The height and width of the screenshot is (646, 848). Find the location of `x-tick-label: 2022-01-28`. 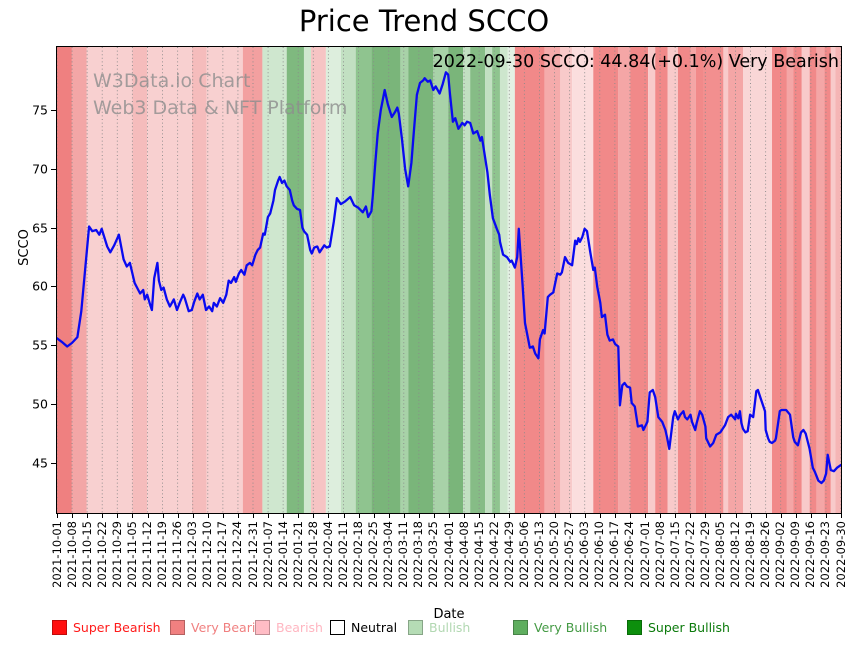

x-tick-label: 2022-01-28 is located at coordinates (312, 554).